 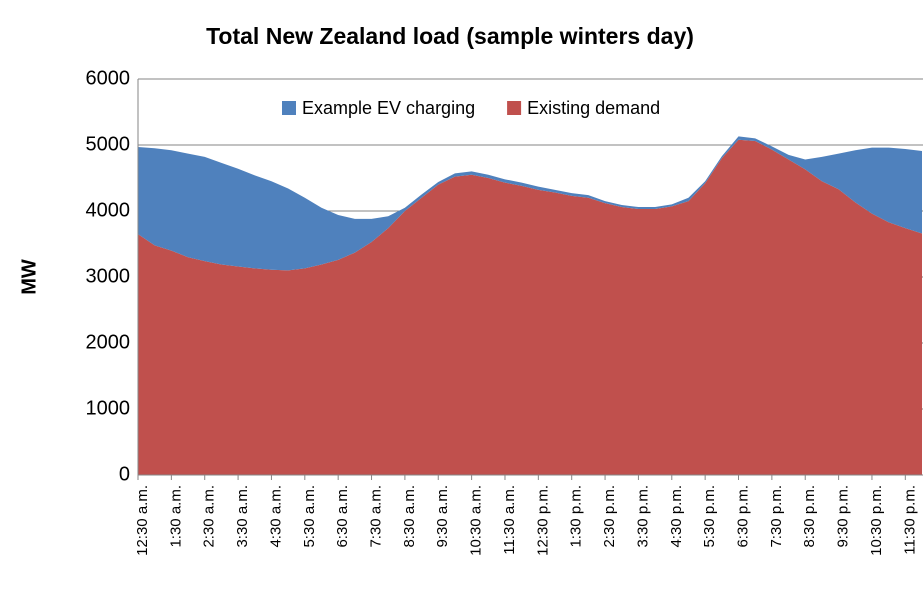 I want to click on x-tick-label: 6:30 a.m., so click(x=342, y=516).